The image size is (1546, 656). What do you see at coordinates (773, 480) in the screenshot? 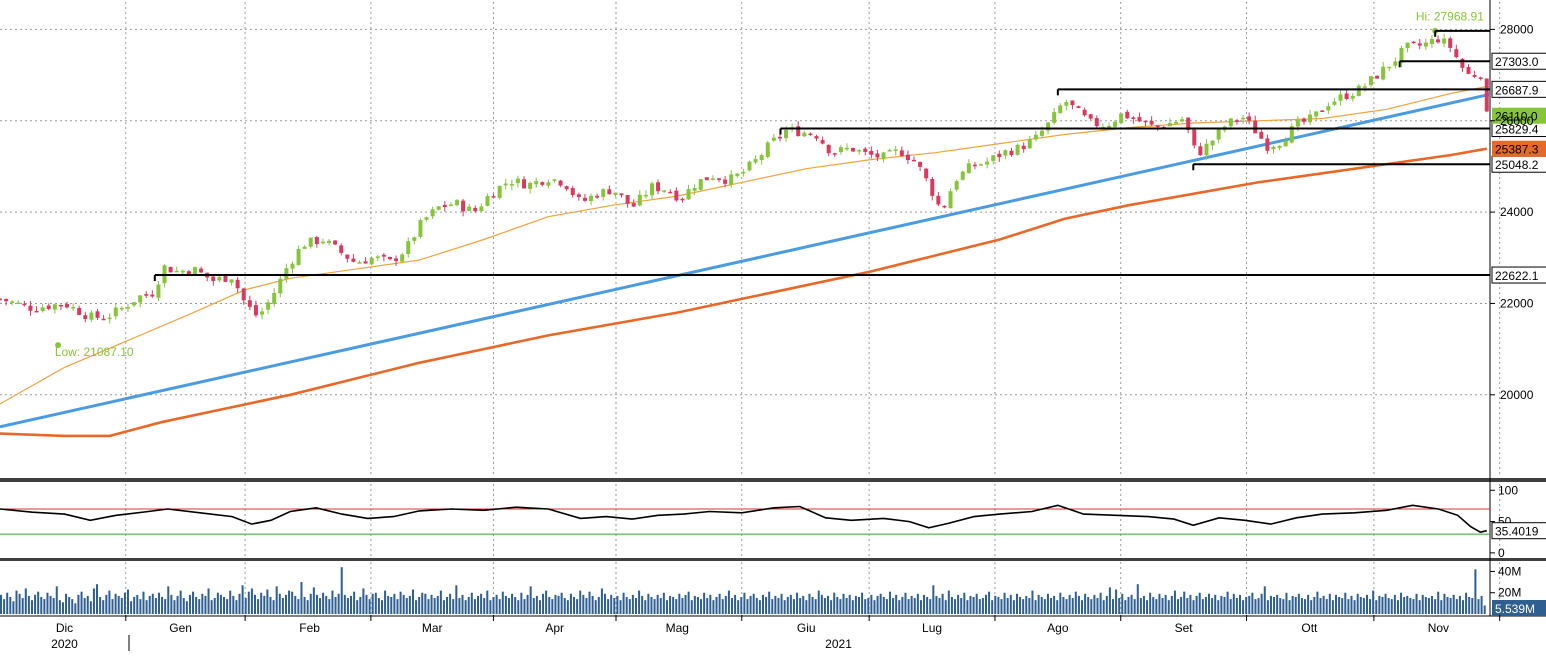
I see `panel-separator` at bounding box center [773, 480].